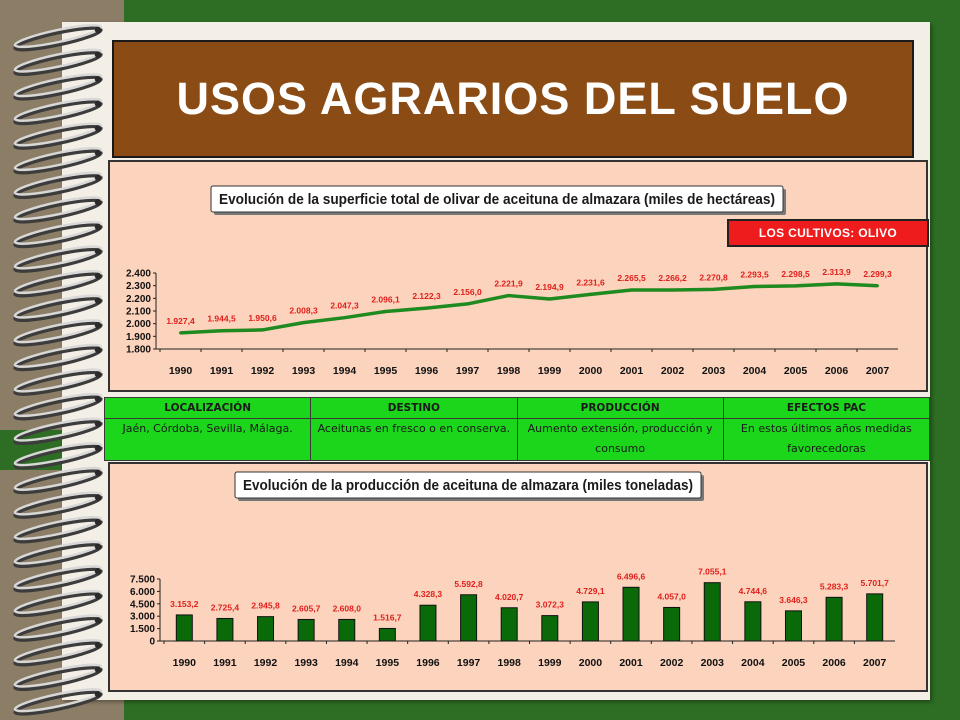  Describe the element at coordinates (795, 274) in the screenshot. I see `data-label: 2.298,5` at that location.